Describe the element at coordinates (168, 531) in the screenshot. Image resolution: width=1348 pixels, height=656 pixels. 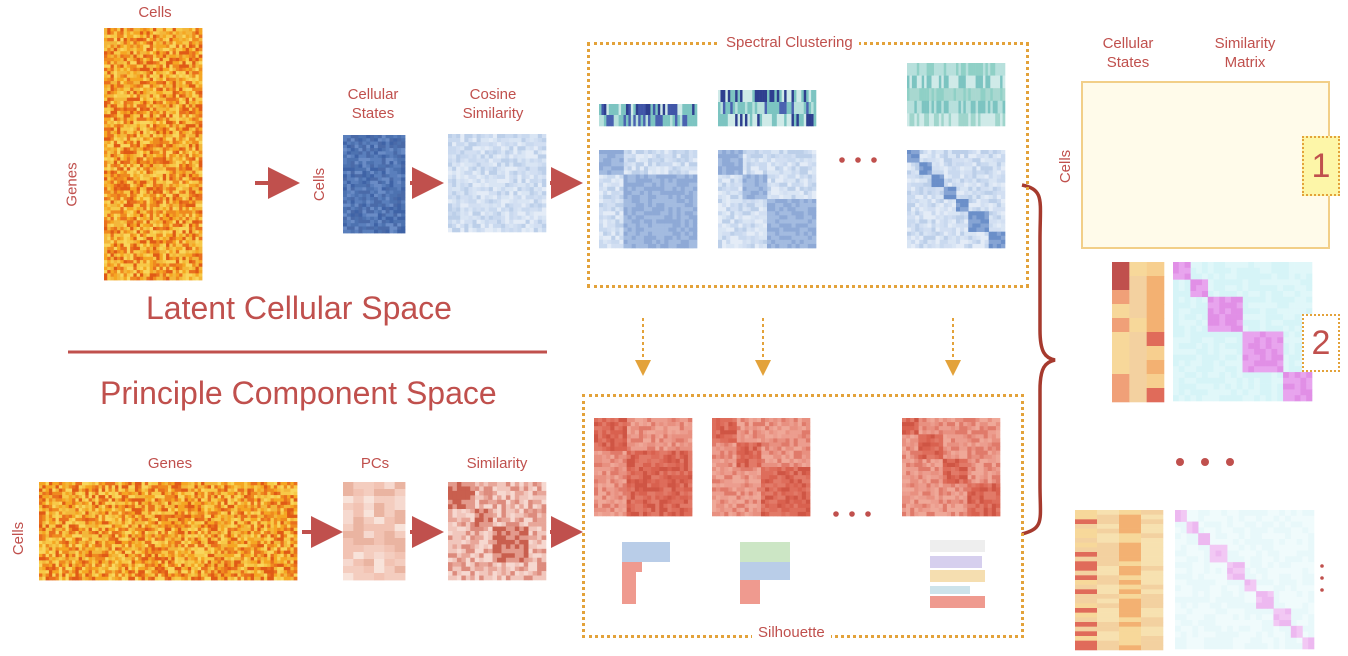
I see `genes-cells-heatmap-bottom` at that location.